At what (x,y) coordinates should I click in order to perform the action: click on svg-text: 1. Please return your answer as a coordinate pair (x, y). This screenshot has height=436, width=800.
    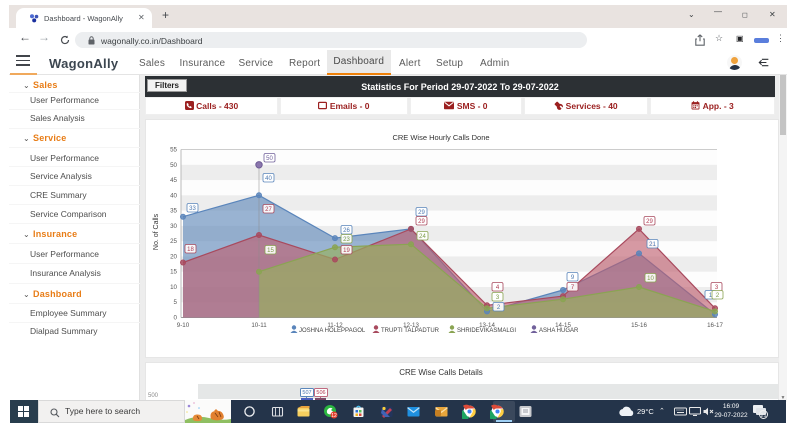
    Looking at the image, I should click on (711, 296).